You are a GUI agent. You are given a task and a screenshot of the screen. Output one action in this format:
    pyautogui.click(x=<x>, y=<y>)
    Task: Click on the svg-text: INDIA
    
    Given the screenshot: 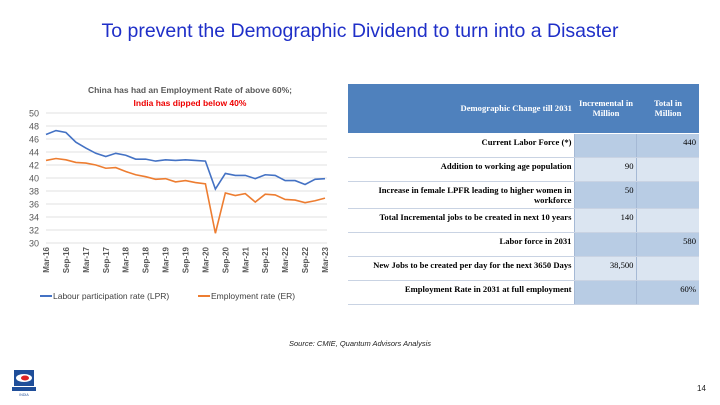 What is the action you would take?
    pyautogui.click(x=24, y=395)
    